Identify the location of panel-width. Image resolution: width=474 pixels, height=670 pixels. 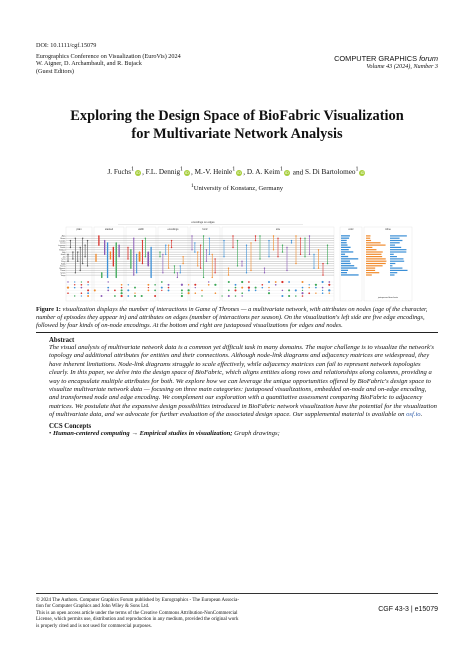
(141, 264).